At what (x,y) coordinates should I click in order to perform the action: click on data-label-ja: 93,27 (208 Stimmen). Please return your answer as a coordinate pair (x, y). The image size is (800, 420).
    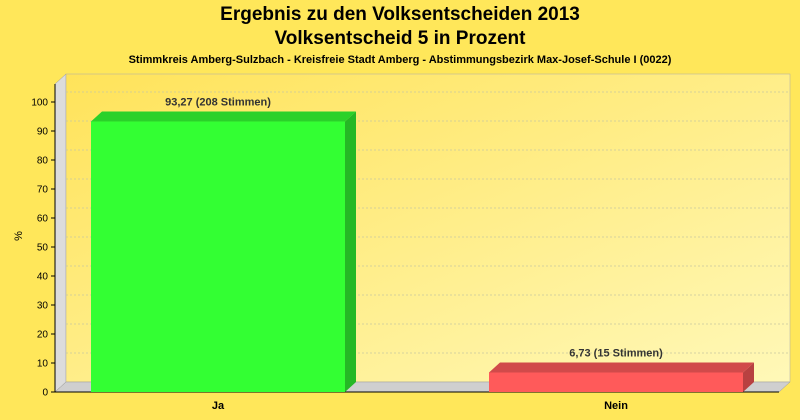
    Looking at the image, I should click on (218, 103).